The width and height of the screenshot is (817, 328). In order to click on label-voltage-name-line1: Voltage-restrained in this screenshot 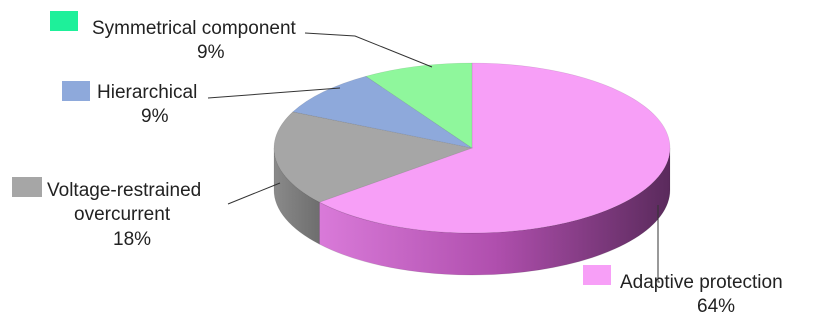, I will do `click(124, 190)`.